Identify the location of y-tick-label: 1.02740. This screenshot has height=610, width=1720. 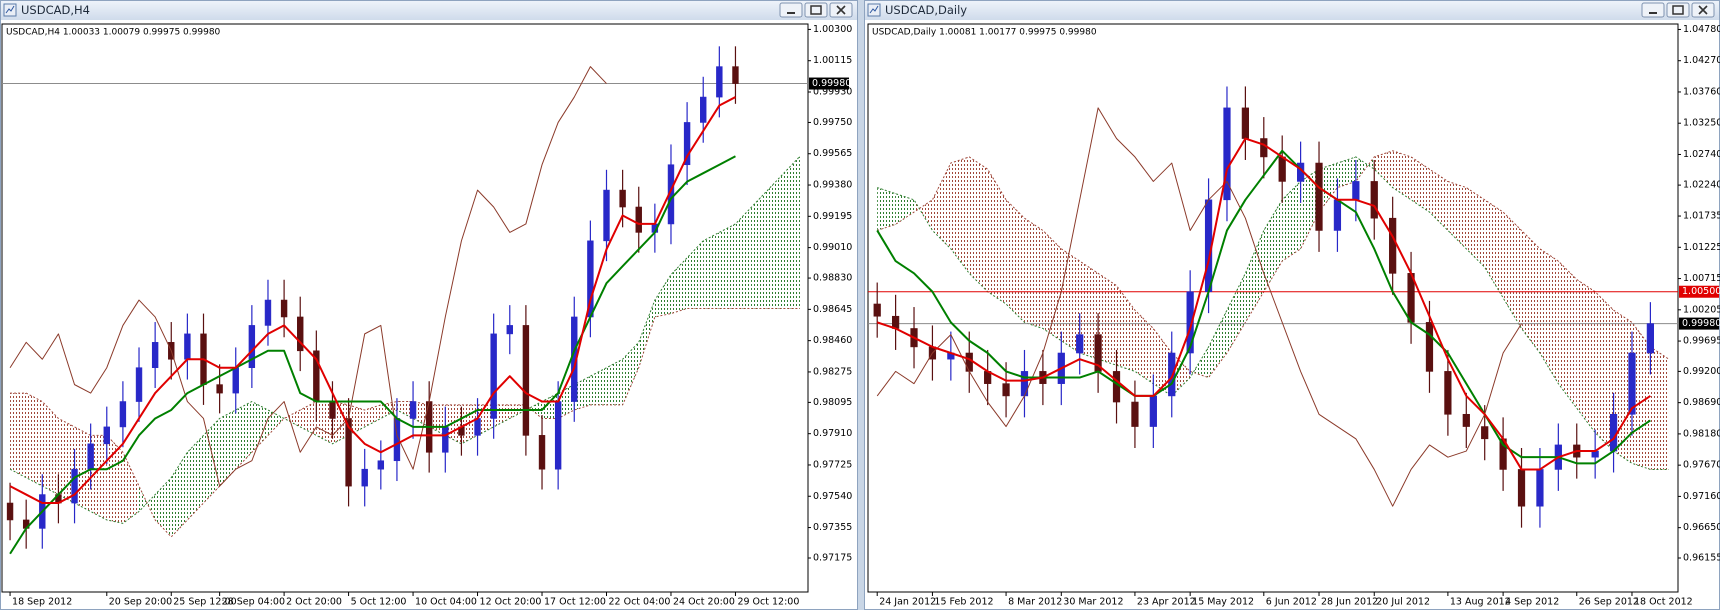
(1701, 154).